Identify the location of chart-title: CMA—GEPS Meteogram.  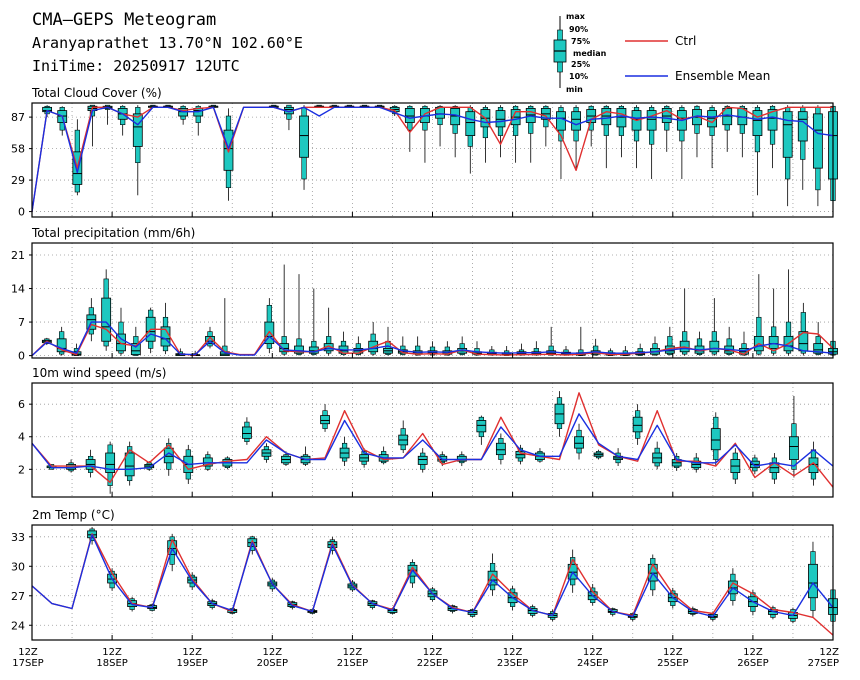
(124, 20).